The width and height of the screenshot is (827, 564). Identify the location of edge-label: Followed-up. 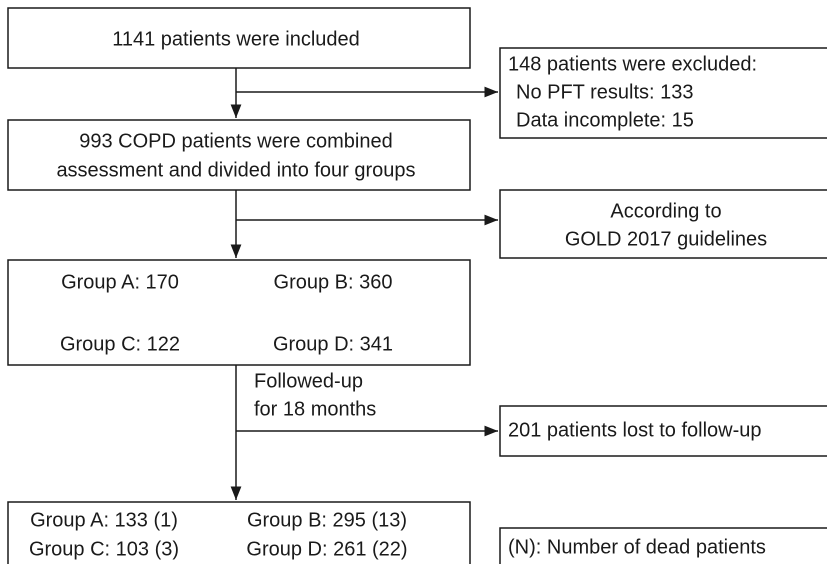
(308, 381).